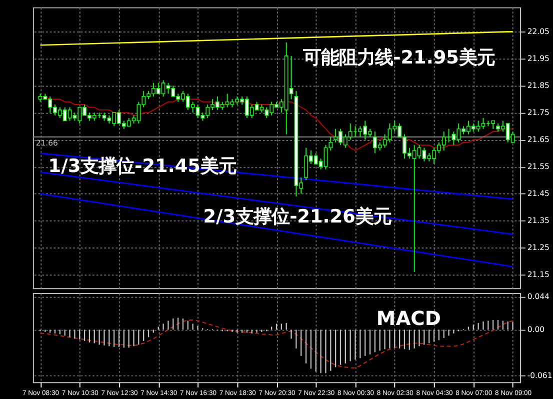 This screenshot has height=399, width=553. Describe the element at coordinates (536, 329) in the screenshot. I see `y-tick-label: 0.00` at that location.